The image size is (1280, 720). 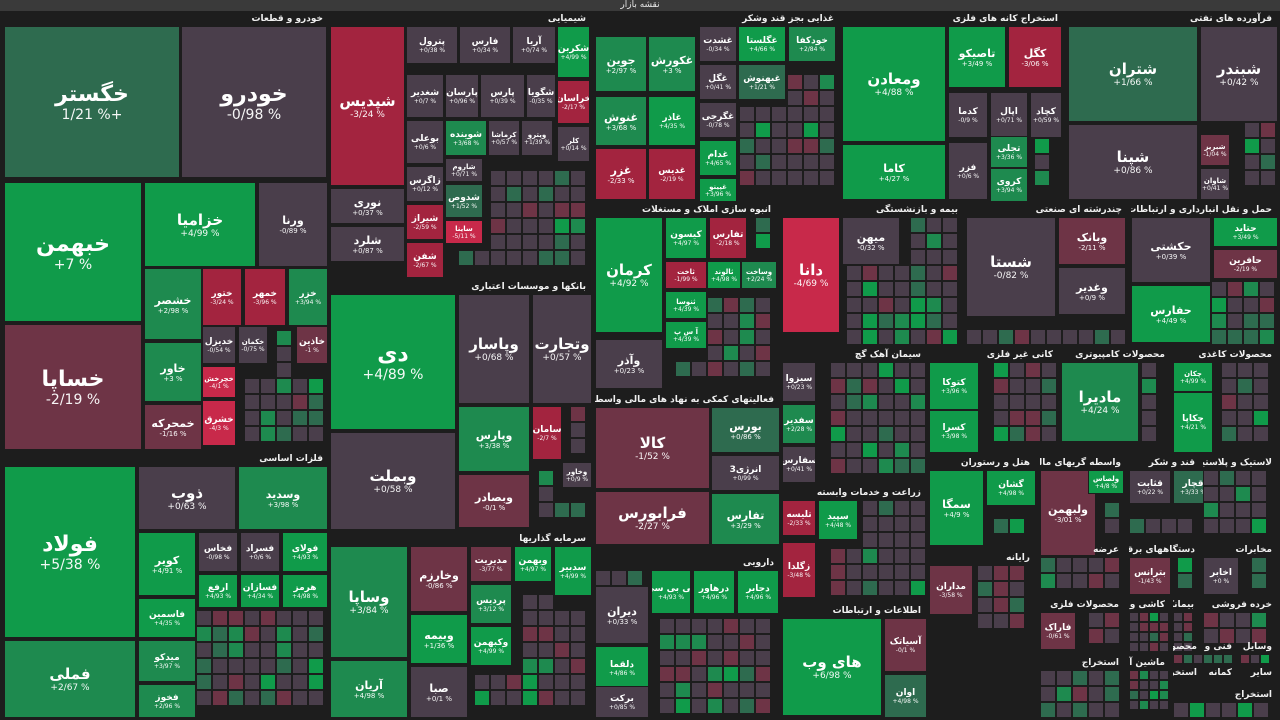 I want to click on stock-tile: قثابت +0/22 %, so click(x=1150, y=487).